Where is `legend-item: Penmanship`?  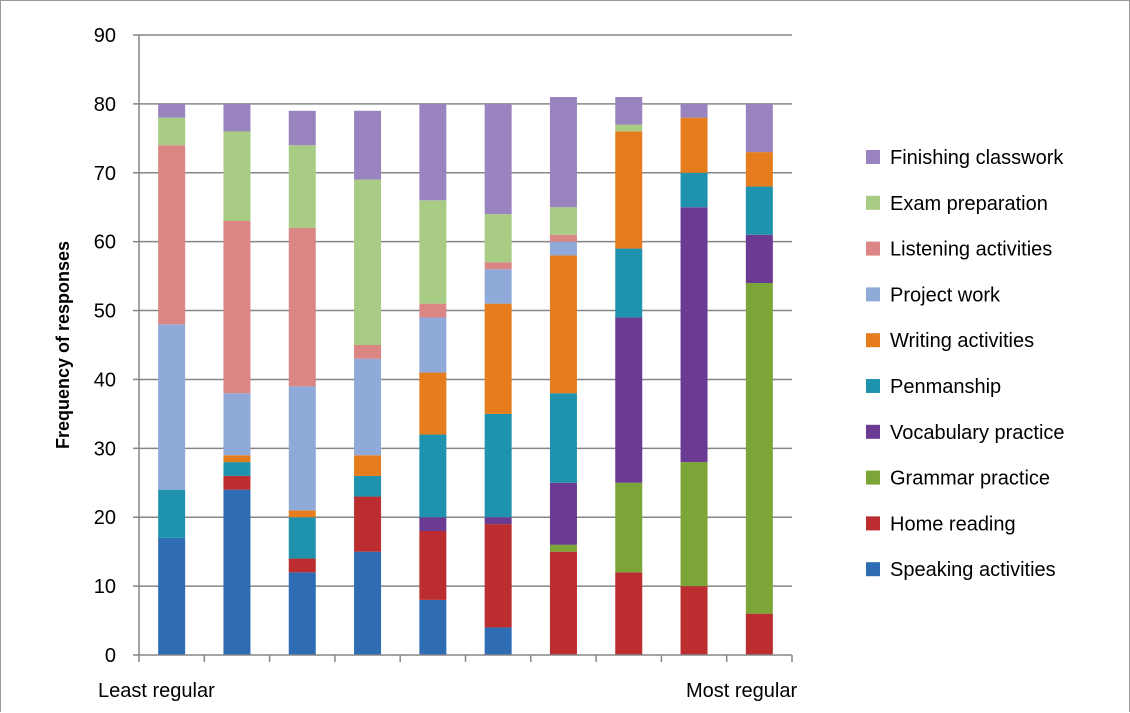 legend-item: Penmanship is located at coordinates (933, 387).